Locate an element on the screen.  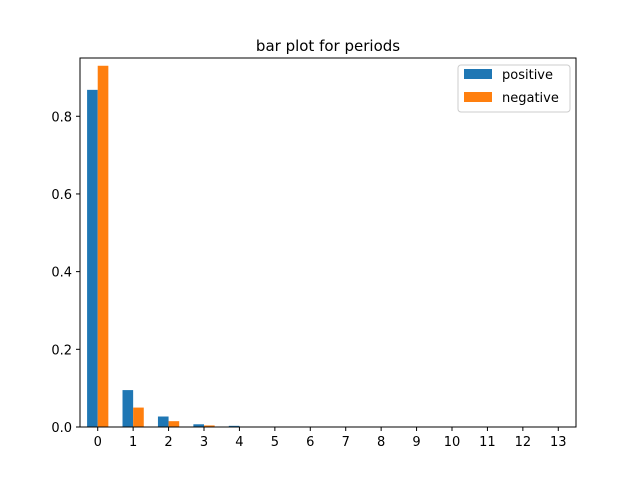
x-tick-label: 1 is located at coordinates (133, 442).